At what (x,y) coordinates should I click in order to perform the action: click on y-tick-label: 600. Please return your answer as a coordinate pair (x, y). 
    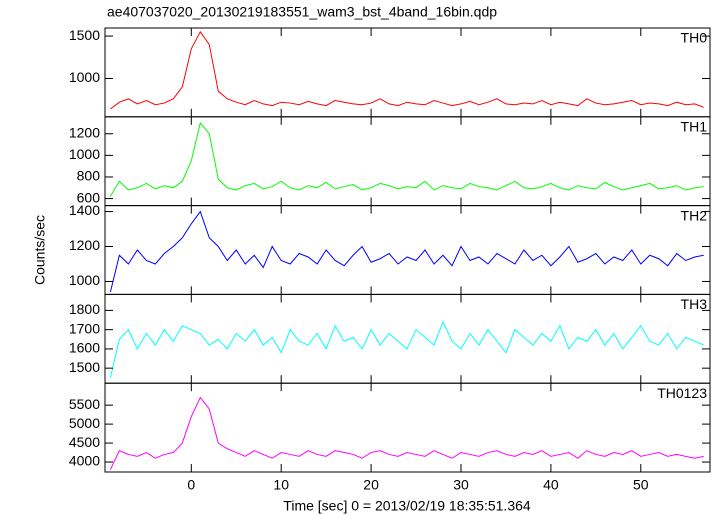
    Looking at the image, I should click on (89, 197).